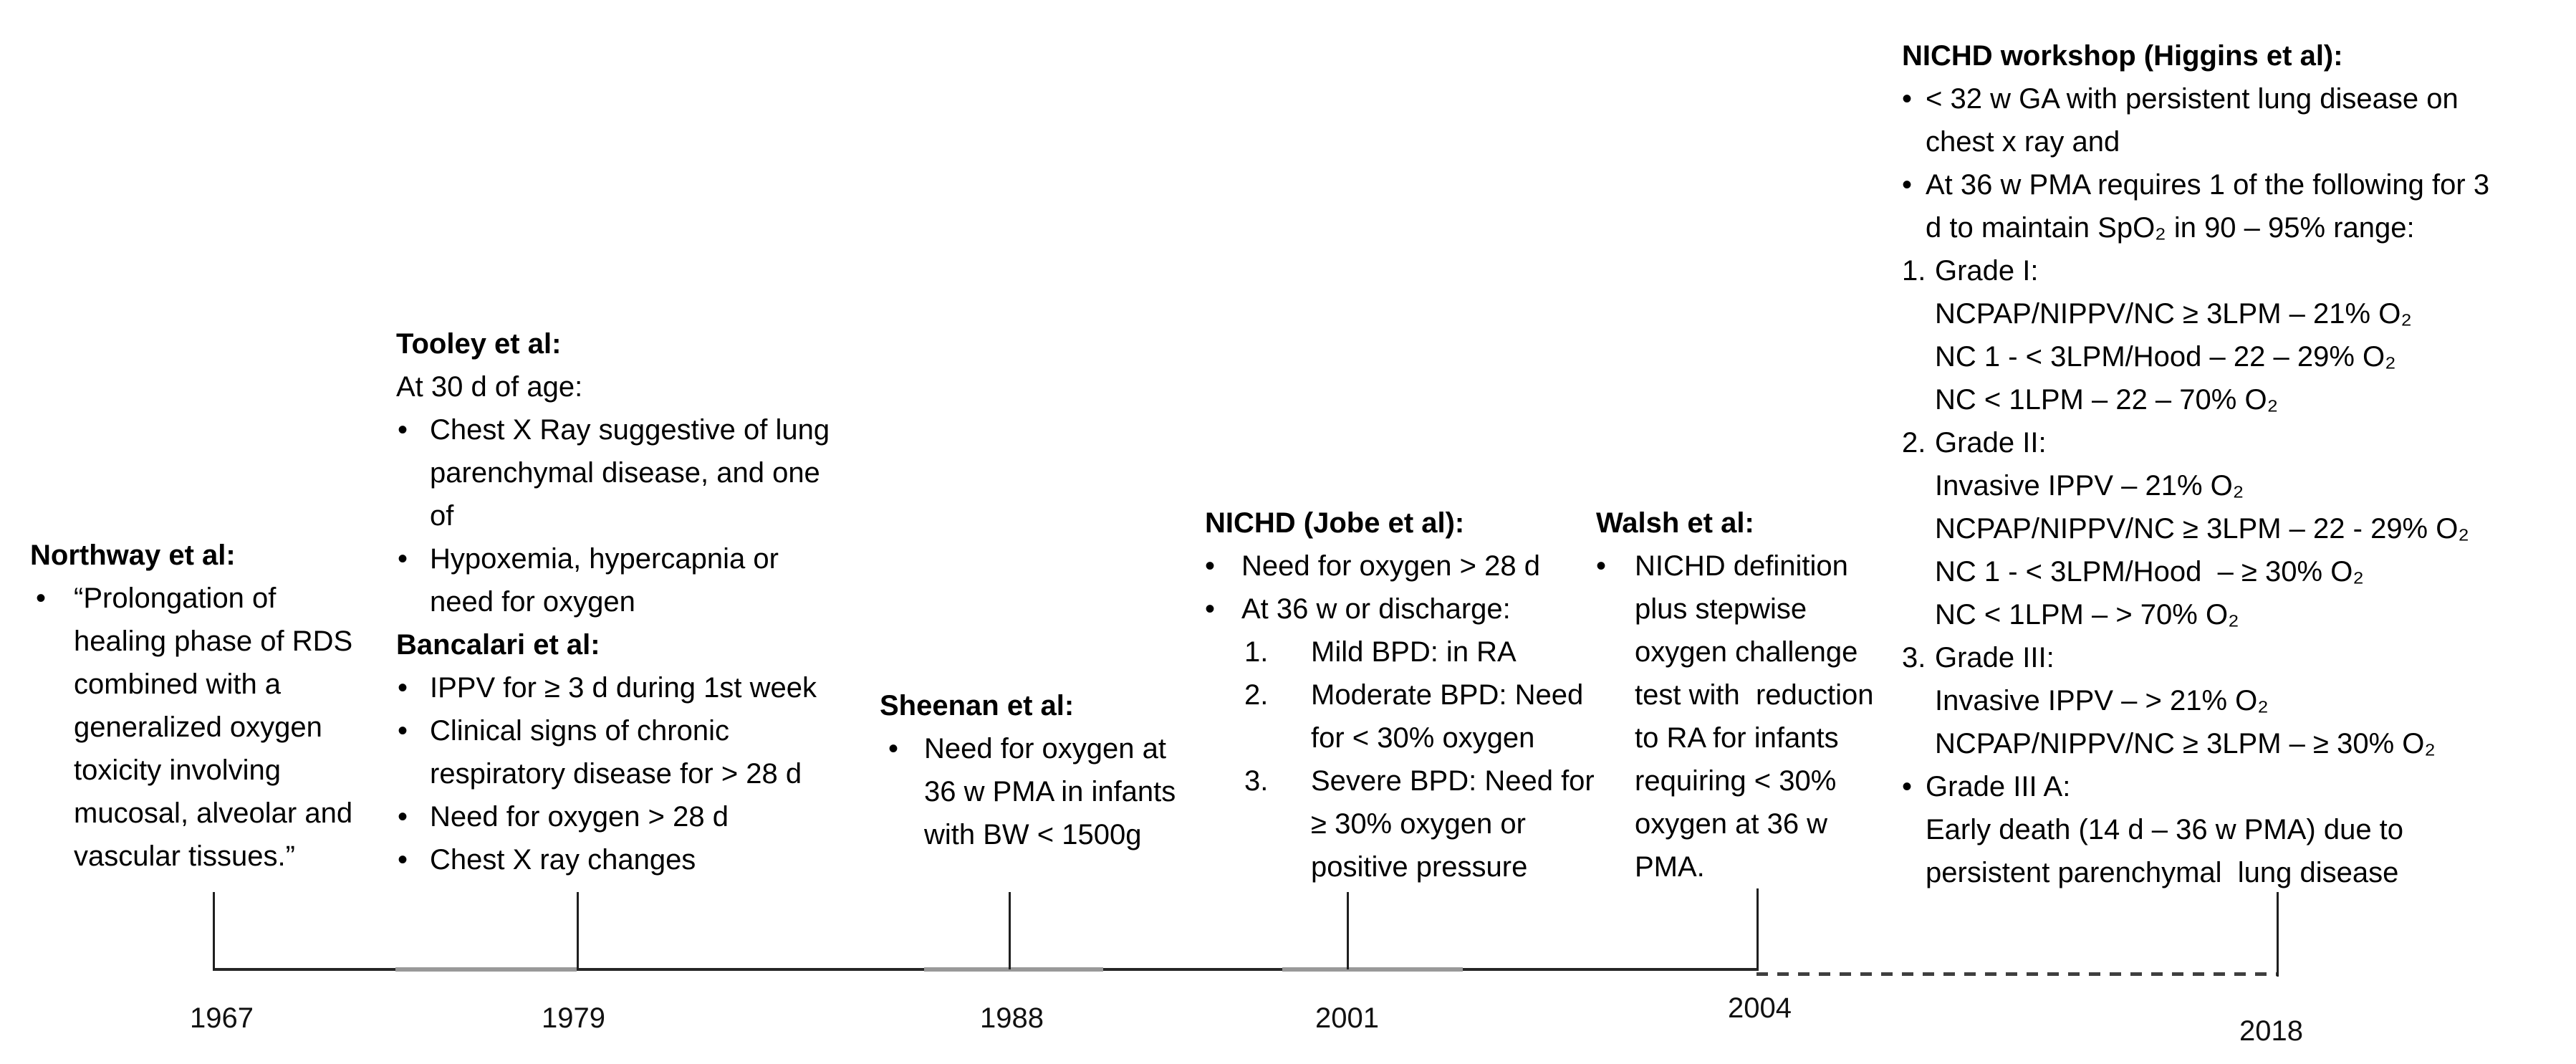  Describe the element at coordinates (1418, 824) in the screenshot. I see `text-line: ≥ 30% oxygen or` at that location.